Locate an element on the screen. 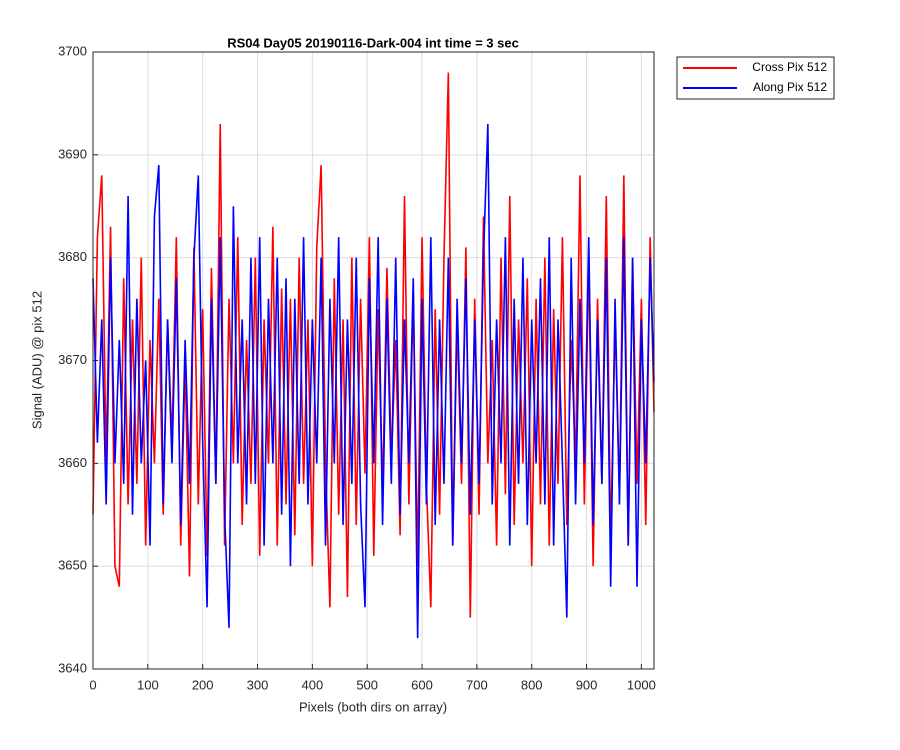 The width and height of the screenshot is (900, 750). y-tick-label: 3690 is located at coordinates (72, 153).